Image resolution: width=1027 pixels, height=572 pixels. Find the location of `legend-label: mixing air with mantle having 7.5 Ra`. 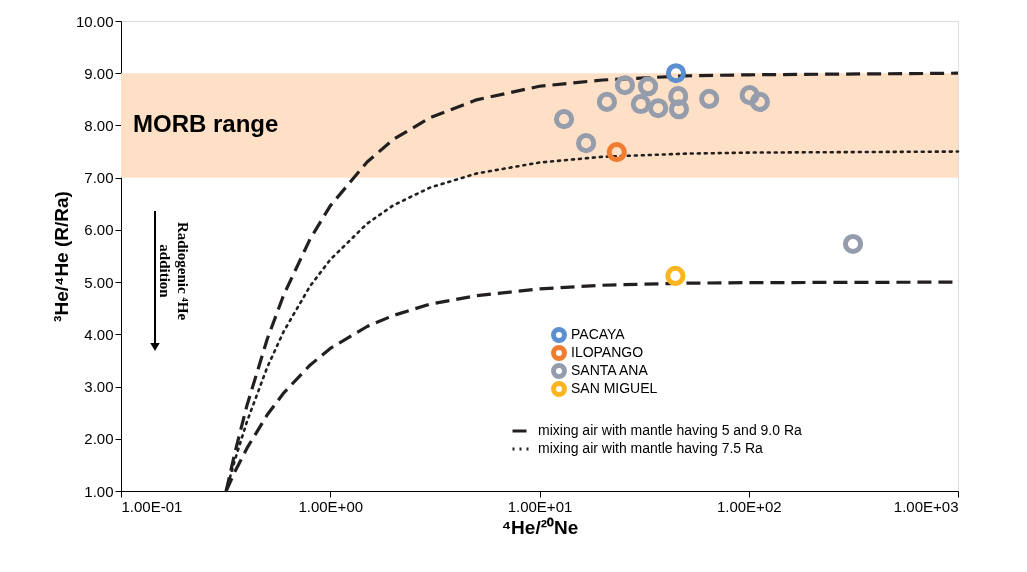

legend-label: mixing air with mantle having 7.5 Ra is located at coordinates (651, 448).